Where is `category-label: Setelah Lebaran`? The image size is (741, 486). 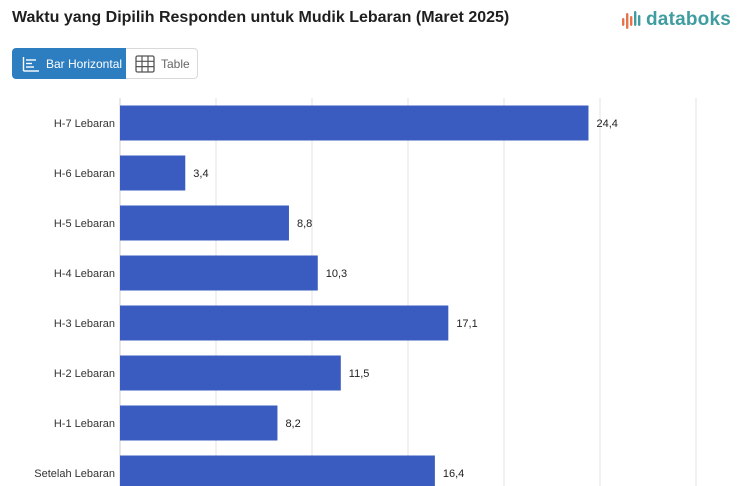 category-label: Setelah Lebaran is located at coordinates (74, 474).